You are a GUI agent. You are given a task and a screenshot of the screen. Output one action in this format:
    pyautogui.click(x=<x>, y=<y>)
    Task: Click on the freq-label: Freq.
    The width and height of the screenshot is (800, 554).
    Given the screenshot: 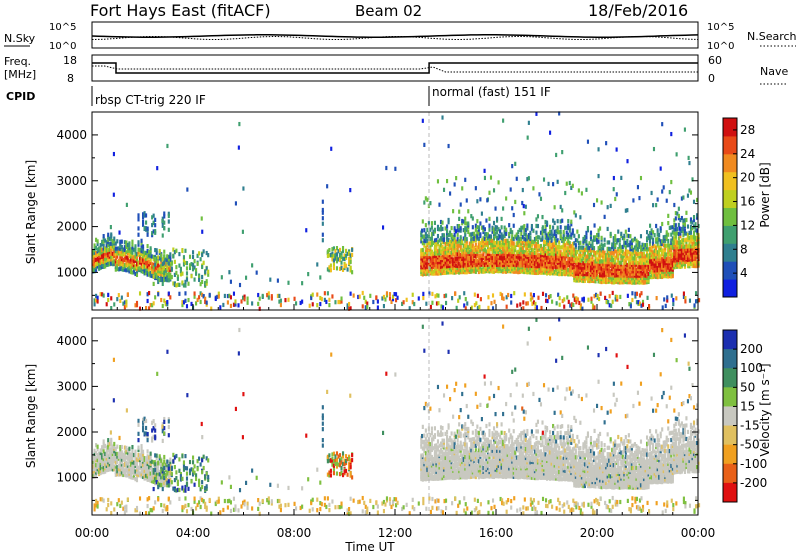 What is the action you would take?
    pyautogui.click(x=17, y=61)
    